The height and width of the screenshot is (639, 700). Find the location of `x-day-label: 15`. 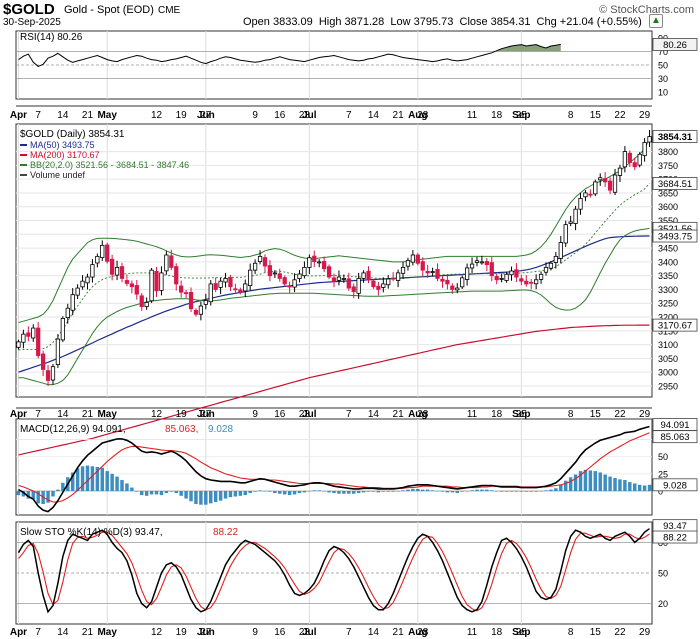

x-day-label: 15 is located at coordinates (596, 414).